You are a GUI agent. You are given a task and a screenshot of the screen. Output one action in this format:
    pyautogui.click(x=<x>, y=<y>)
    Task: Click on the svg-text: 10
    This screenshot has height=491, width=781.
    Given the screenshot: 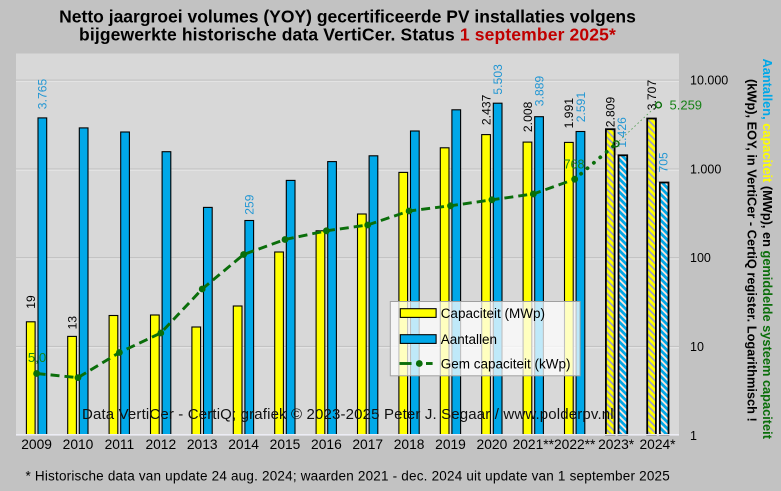 What is the action you would take?
    pyautogui.click(x=697, y=347)
    